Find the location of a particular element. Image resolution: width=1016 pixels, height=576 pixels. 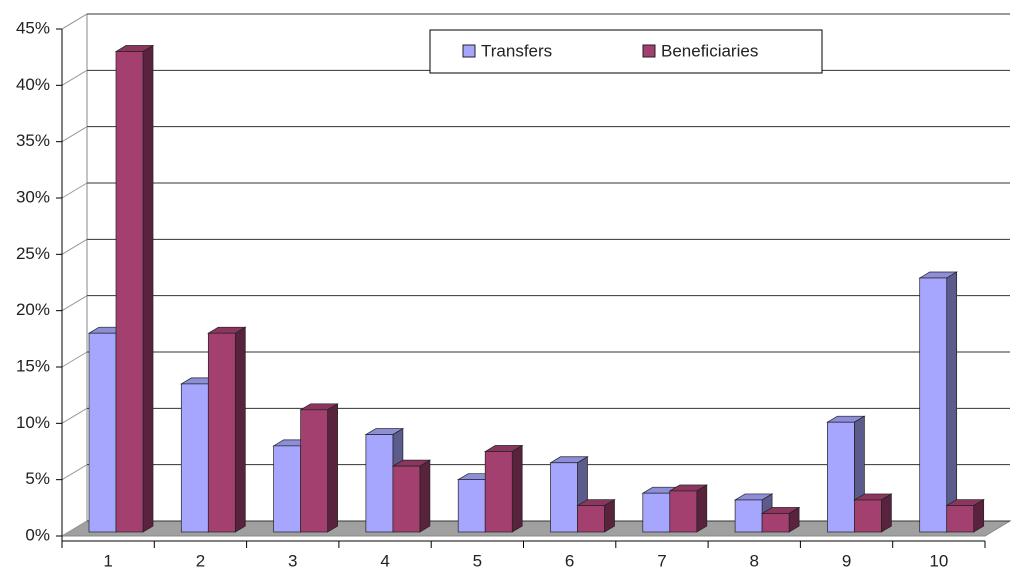

legend-label: Transfers is located at coordinates (516, 50).